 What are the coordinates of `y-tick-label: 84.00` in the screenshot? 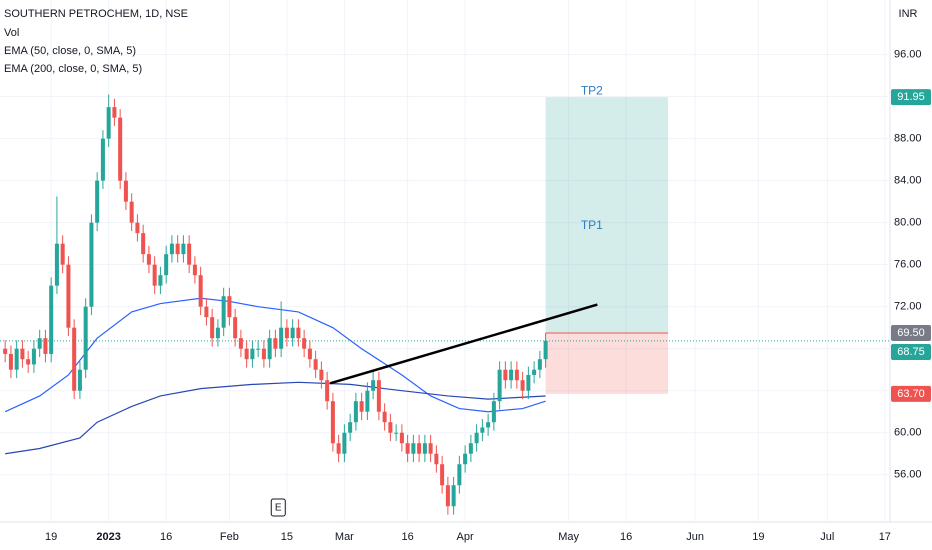 It's located at (908, 181).